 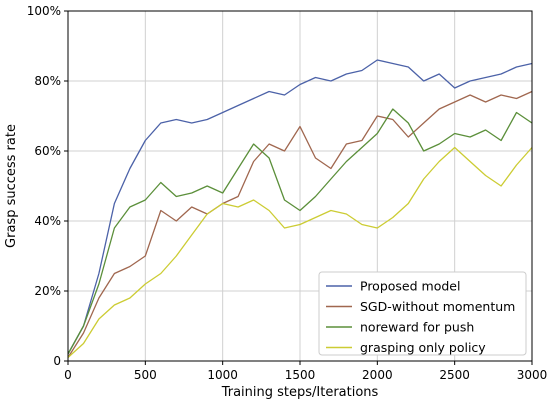 I want to click on y-tick-label: 60%, so click(x=47, y=151).